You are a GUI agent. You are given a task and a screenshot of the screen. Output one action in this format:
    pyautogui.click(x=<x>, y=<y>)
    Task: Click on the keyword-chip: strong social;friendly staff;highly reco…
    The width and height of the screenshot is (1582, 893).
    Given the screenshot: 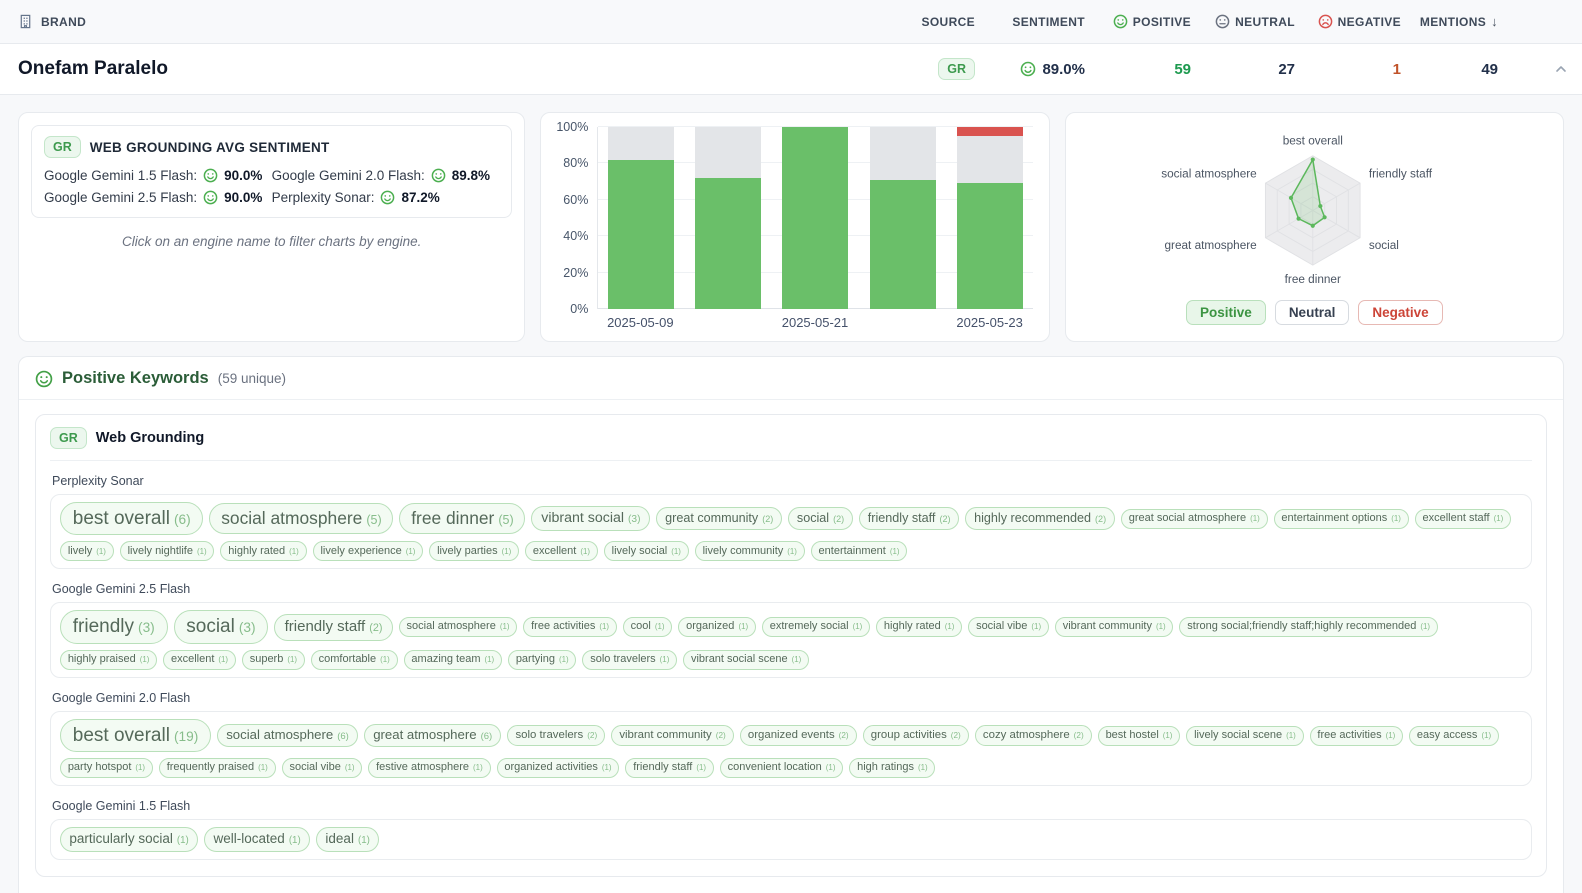 What is the action you would take?
    pyautogui.click(x=1308, y=627)
    